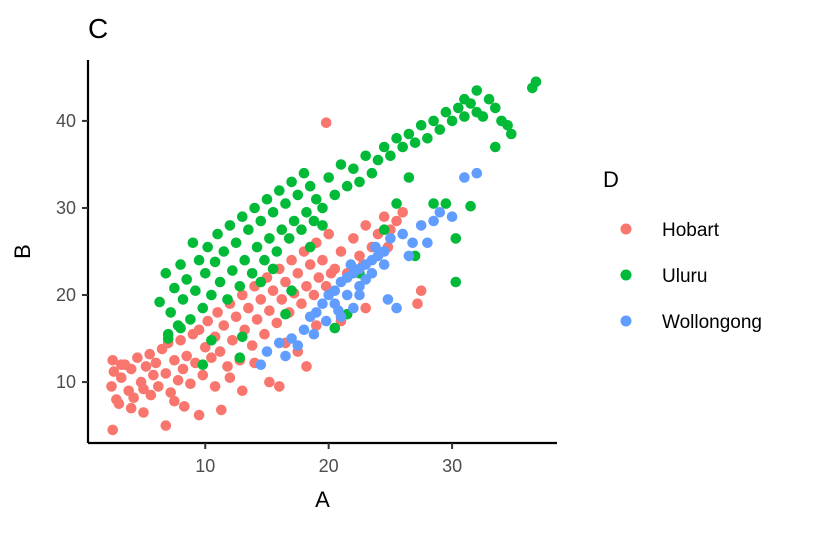 This screenshot has width=816, height=533. I want to click on y-tick-label: 30, so click(66, 208).